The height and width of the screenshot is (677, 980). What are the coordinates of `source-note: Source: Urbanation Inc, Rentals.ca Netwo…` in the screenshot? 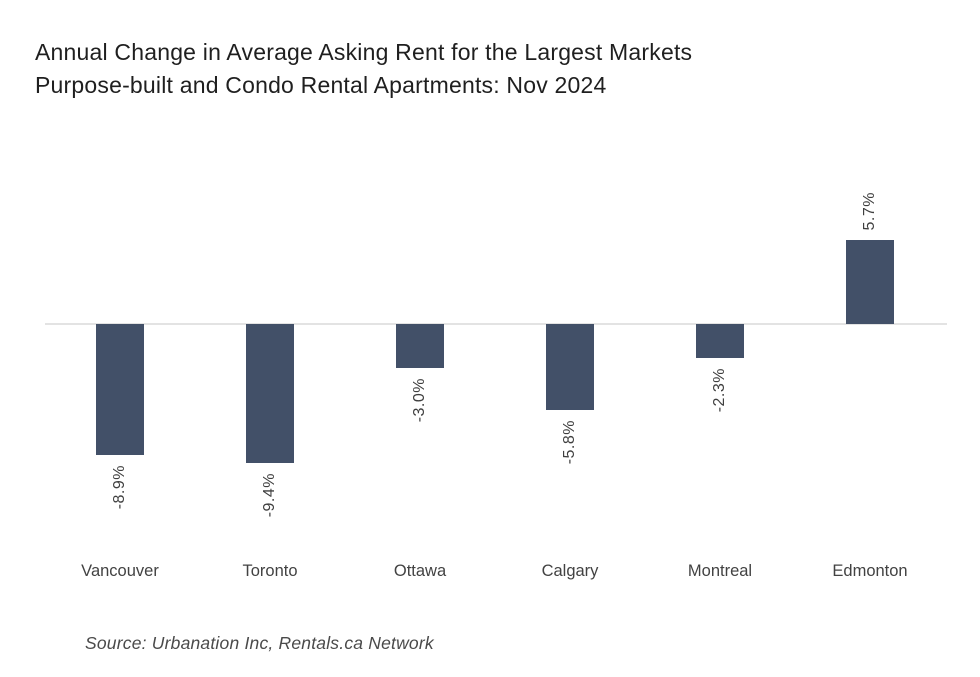 It's located at (259, 643).